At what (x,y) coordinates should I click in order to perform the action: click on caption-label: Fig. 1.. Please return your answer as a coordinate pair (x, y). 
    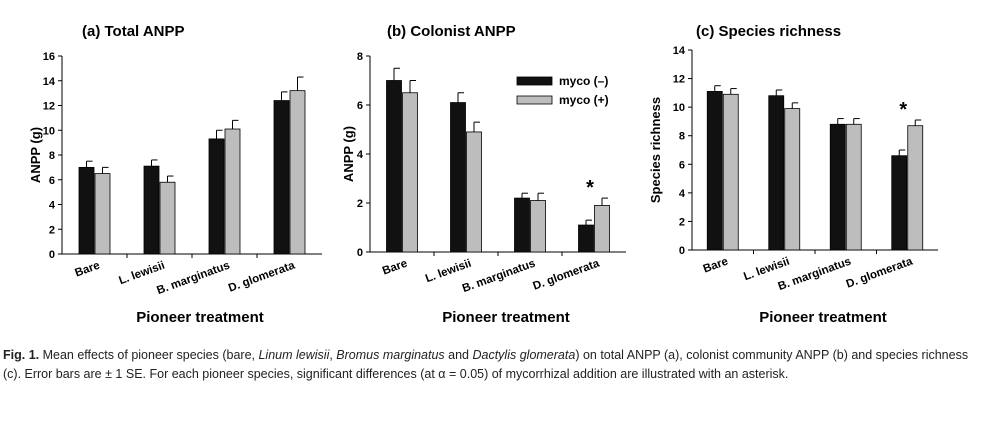
    Looking at the image, I should click on (21, 355).